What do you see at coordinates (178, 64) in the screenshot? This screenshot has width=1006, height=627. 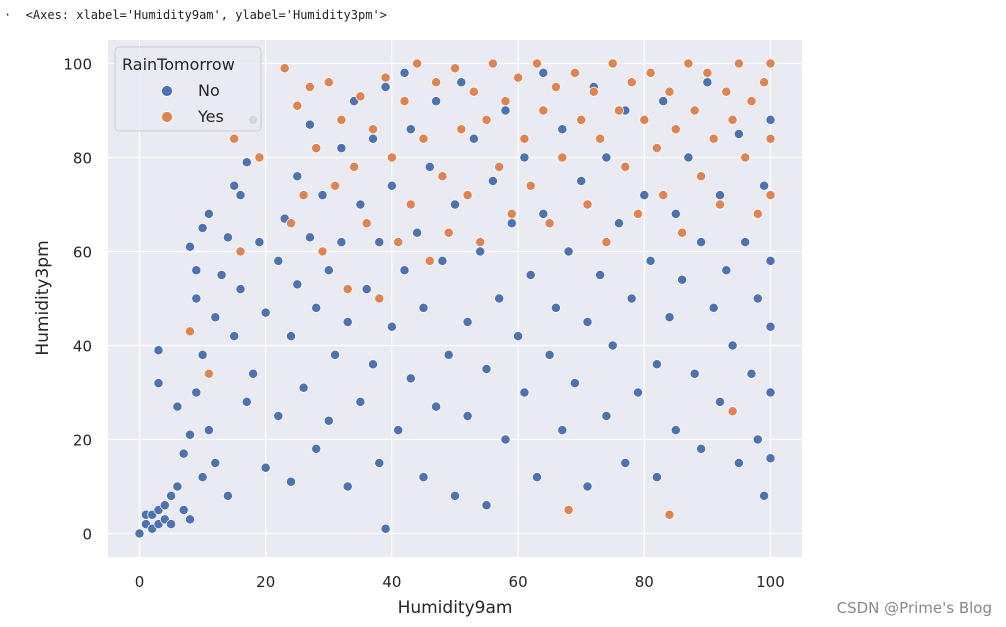 I see `legend-title: RainTomorrow` at bounding box center [178, 64].